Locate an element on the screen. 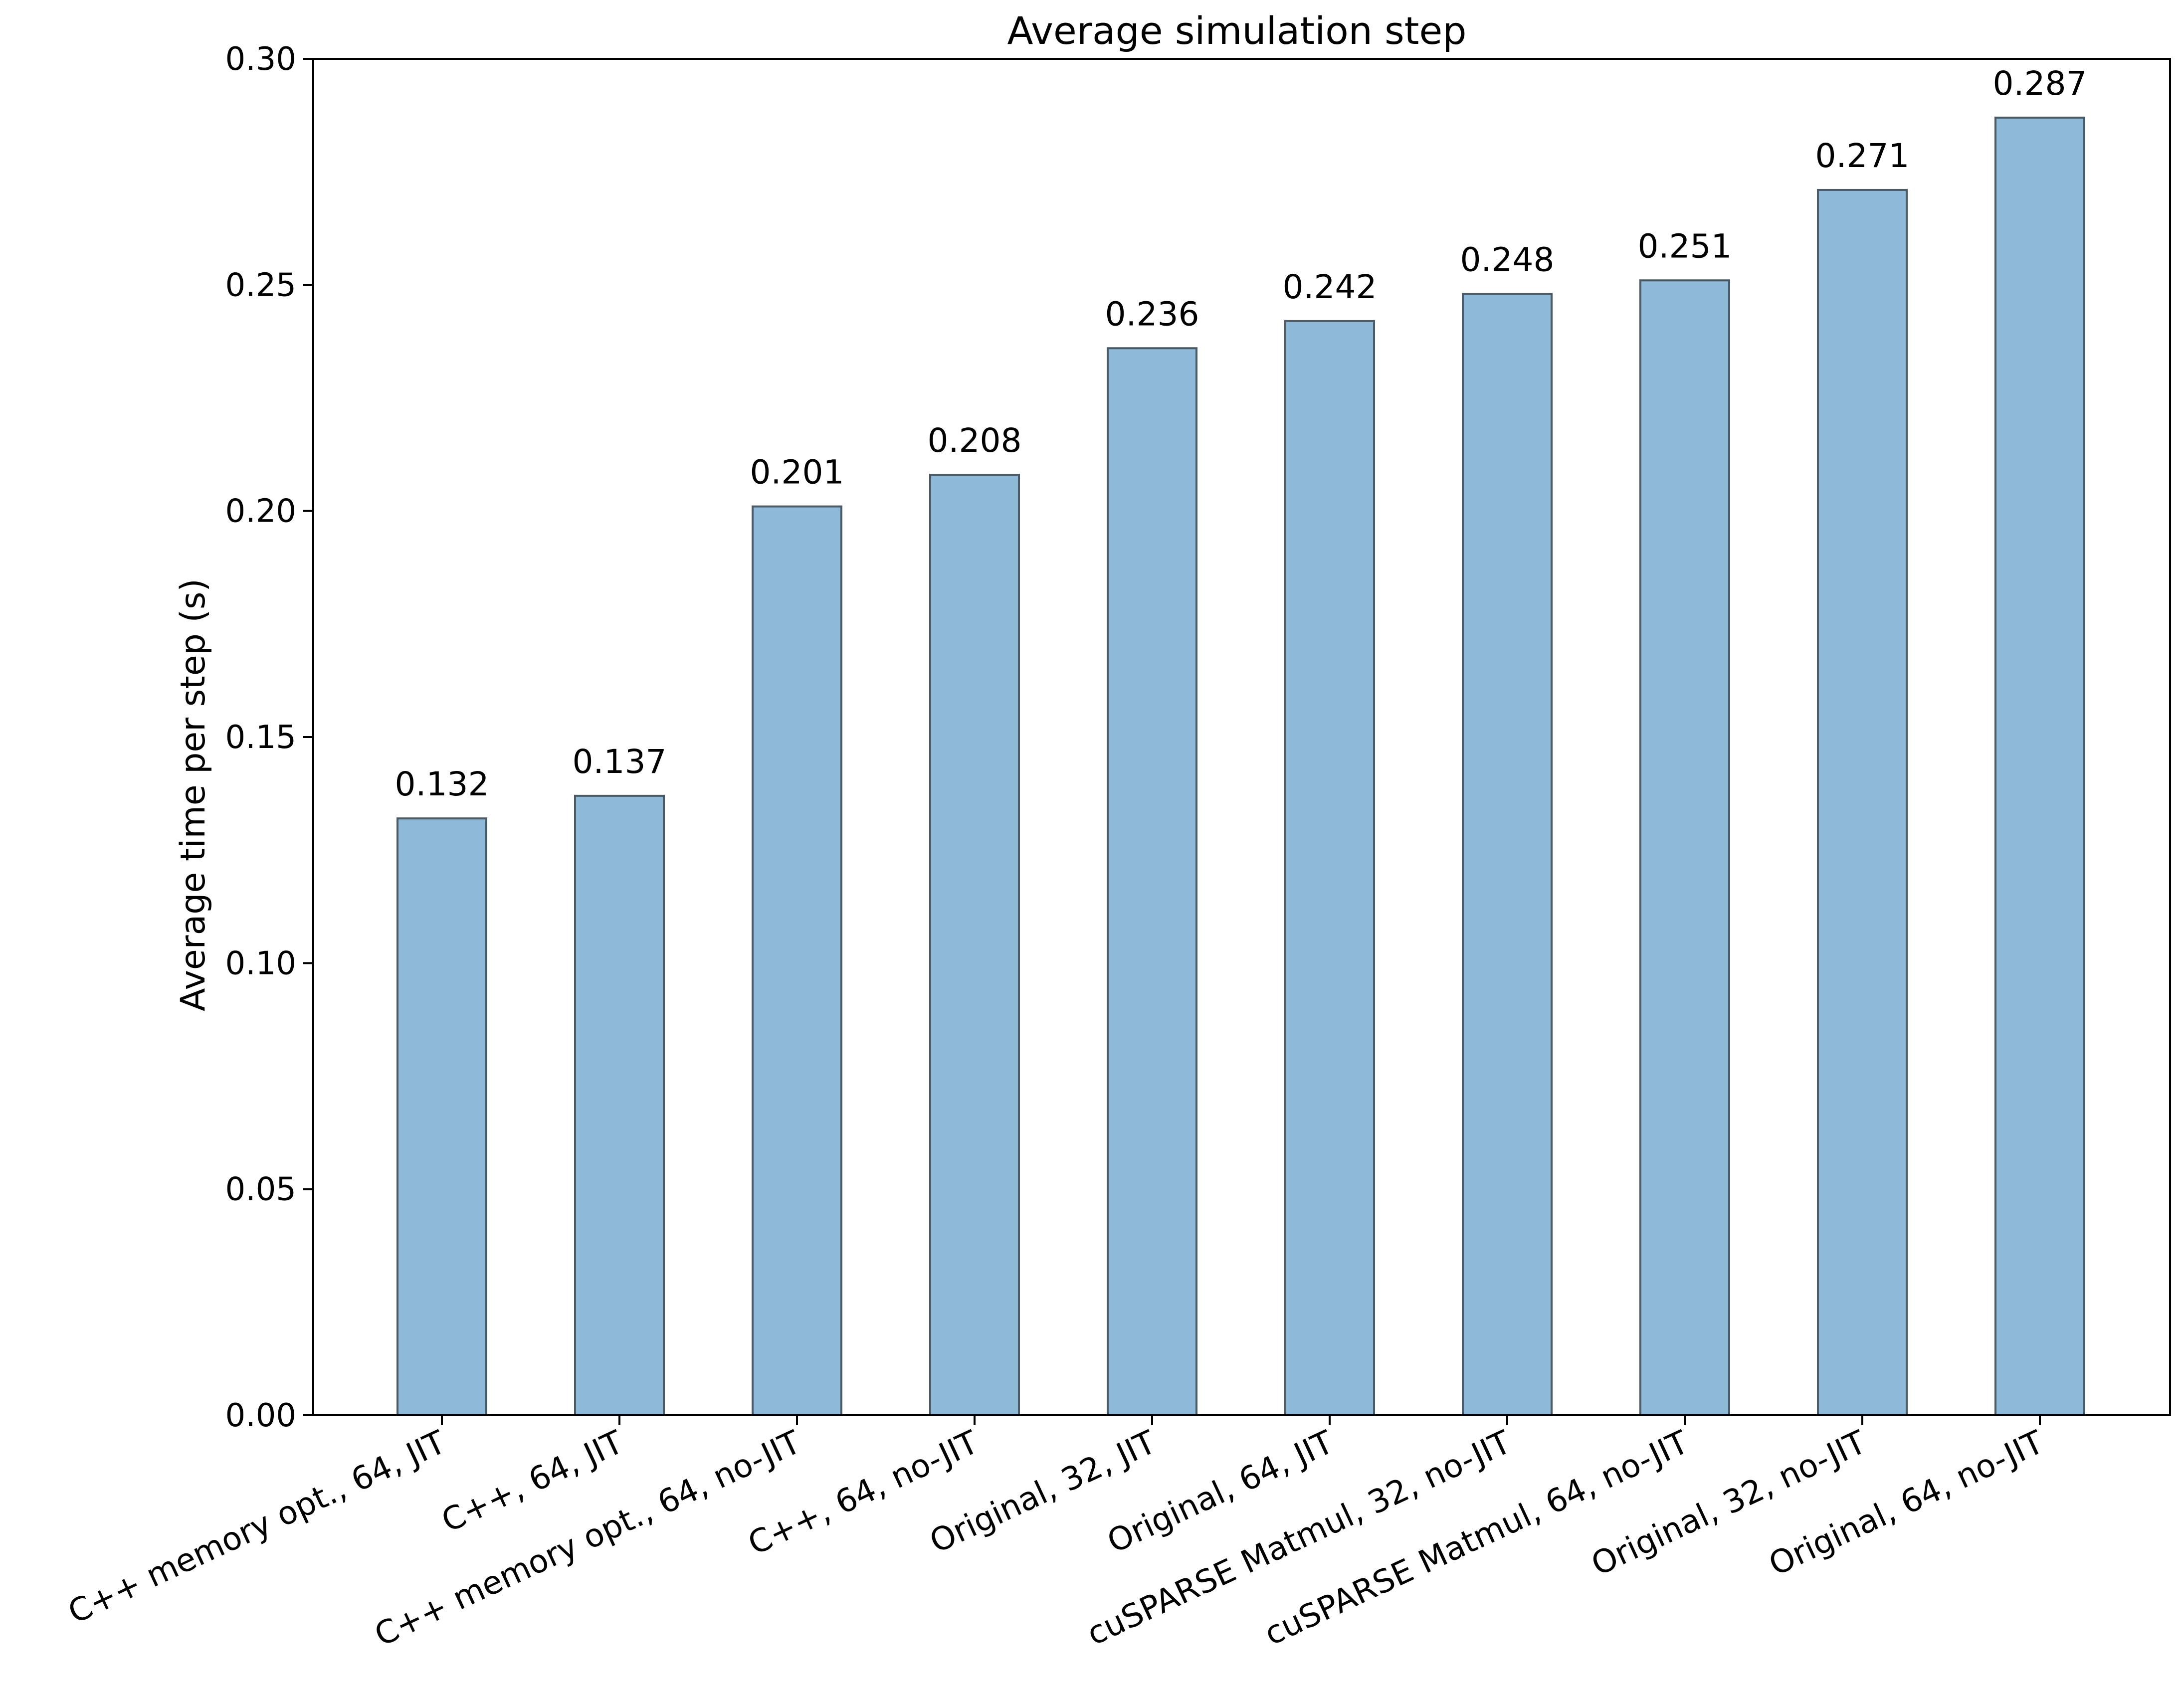 The height and width of the screenshot is (1693, 2184). bar-value-label: 0.287 is located at coordinates (2040, 83).